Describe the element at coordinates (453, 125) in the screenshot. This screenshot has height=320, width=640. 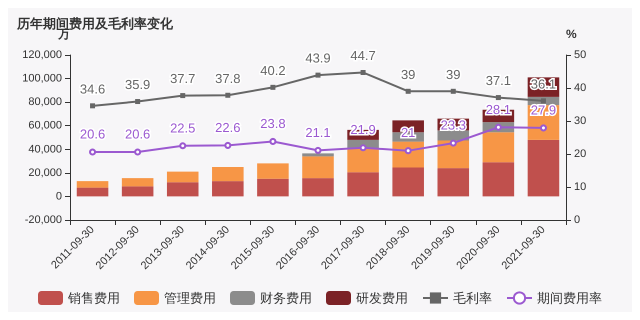
I see `data-label: 23.3` at that location.